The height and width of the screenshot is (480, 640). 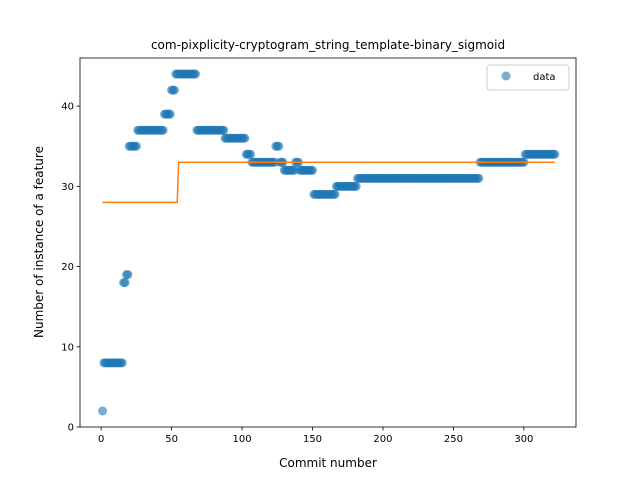 What do you see at coordinates (67, 107) in the screenshot?
I see `y-tick-label: 40` at bounding box center [67, 107].